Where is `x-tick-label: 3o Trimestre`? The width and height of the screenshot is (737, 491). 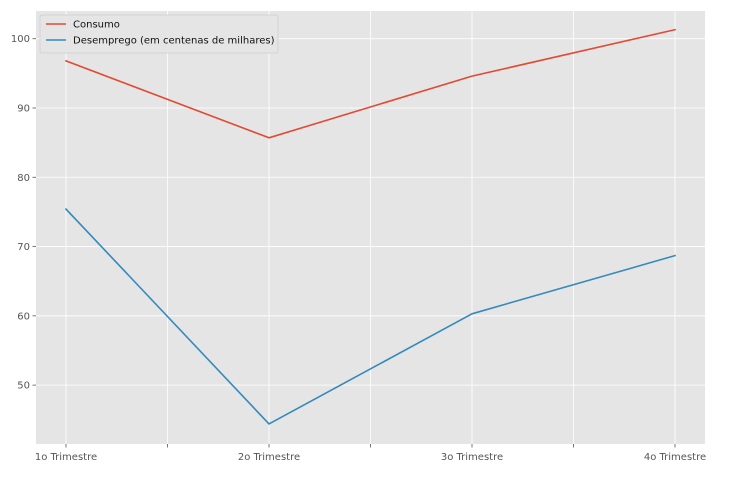
x-tick-label: 3o Trimestre is located at coordinates (472, 457).